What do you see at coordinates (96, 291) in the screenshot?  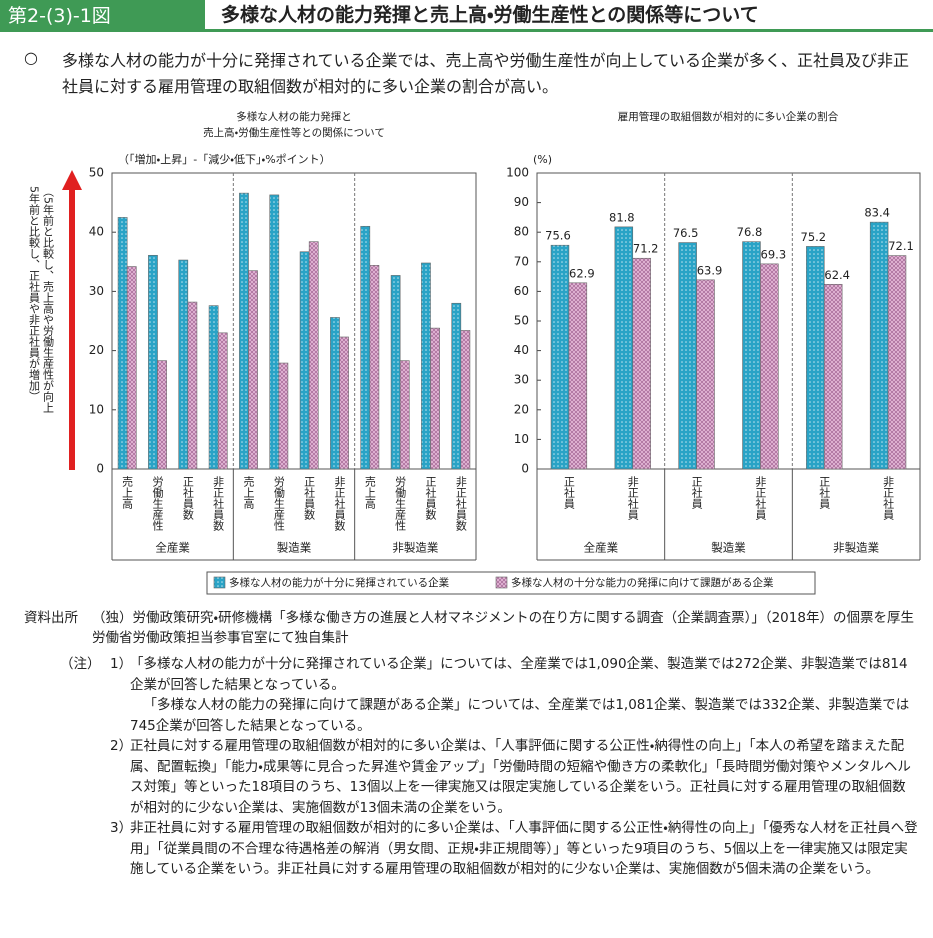 I see `y-tick-label: 30` at bounding box center [96, 291].